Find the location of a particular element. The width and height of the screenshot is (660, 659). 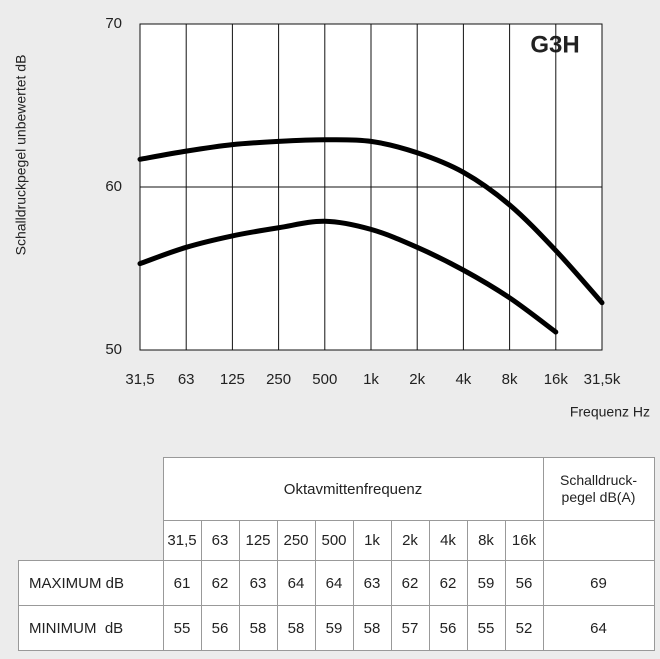

x-tick-label: 4k is located at coordinates (463, 379).